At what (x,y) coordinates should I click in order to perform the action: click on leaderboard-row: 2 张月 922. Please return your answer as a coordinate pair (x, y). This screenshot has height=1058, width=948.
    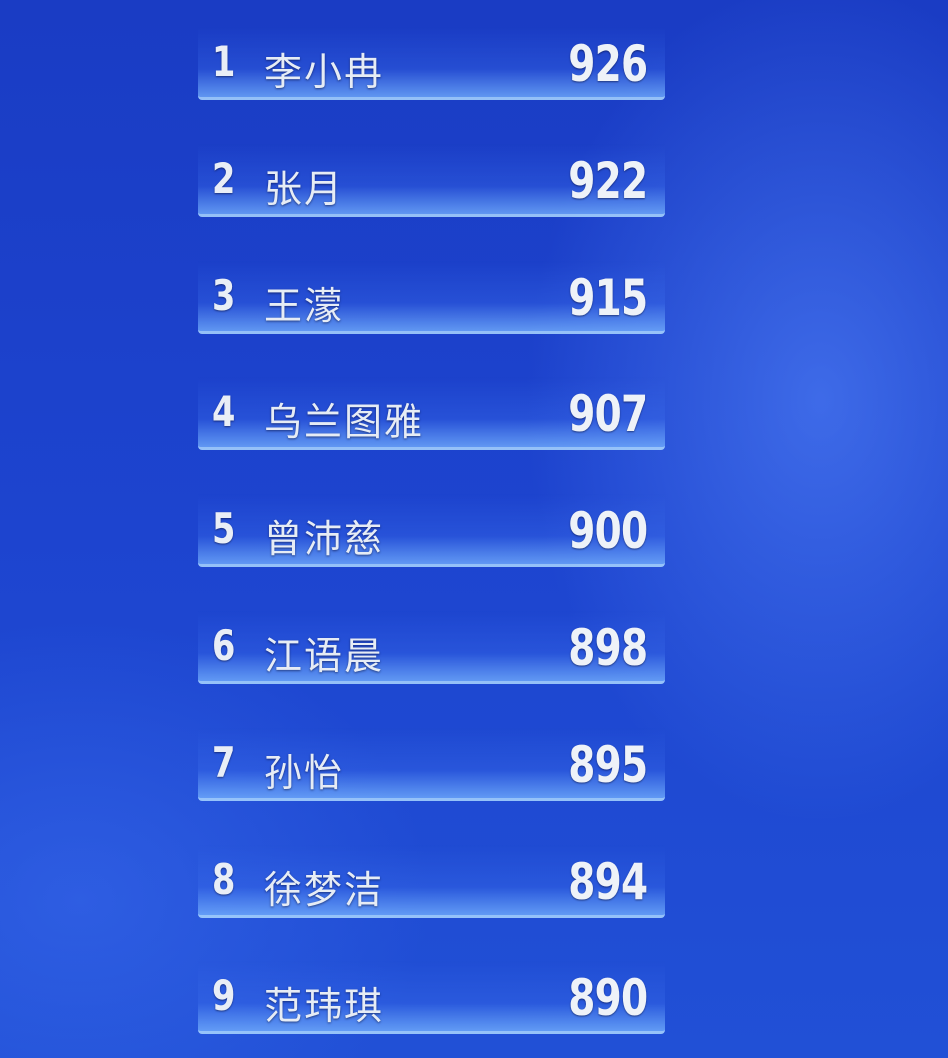
    Looking at the image, I should click on (431, 180).